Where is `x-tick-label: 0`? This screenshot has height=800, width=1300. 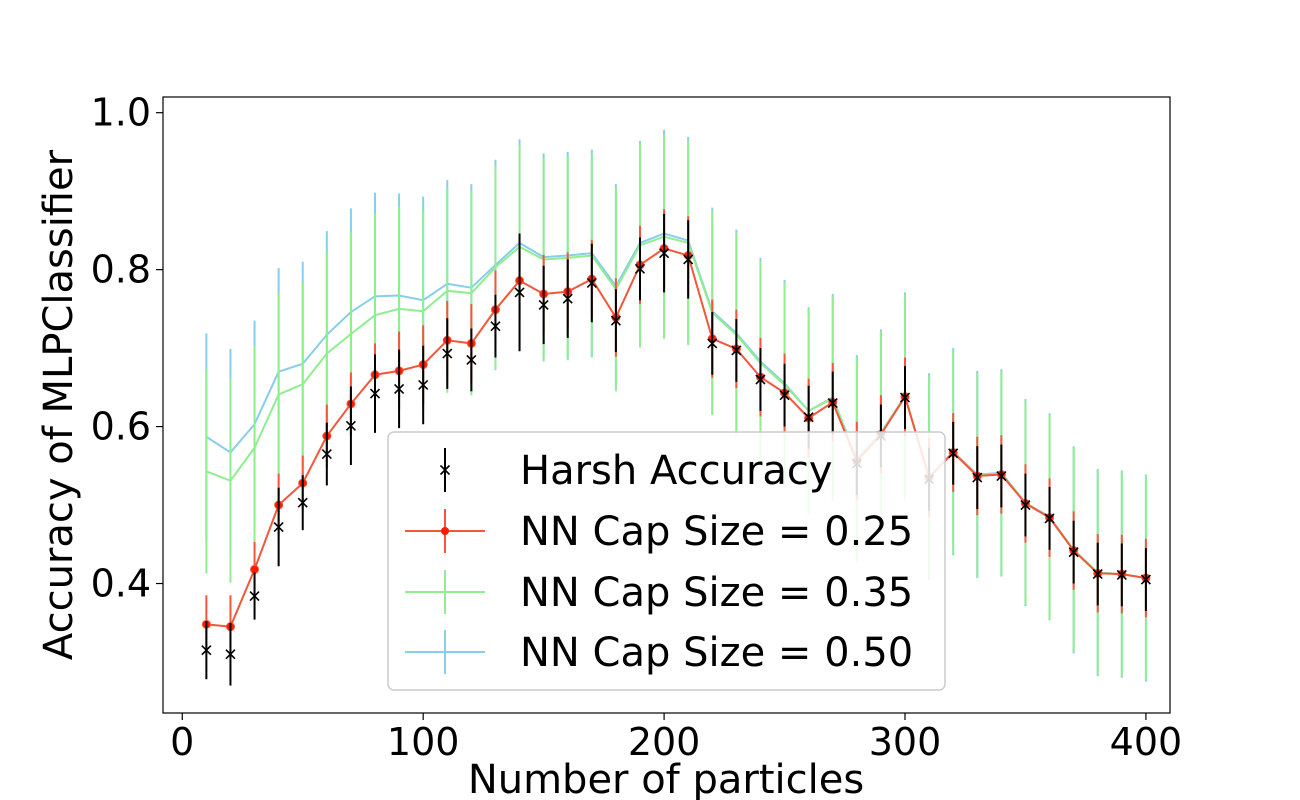
x-tick-label: 0 is located at coordinates (182, 742).